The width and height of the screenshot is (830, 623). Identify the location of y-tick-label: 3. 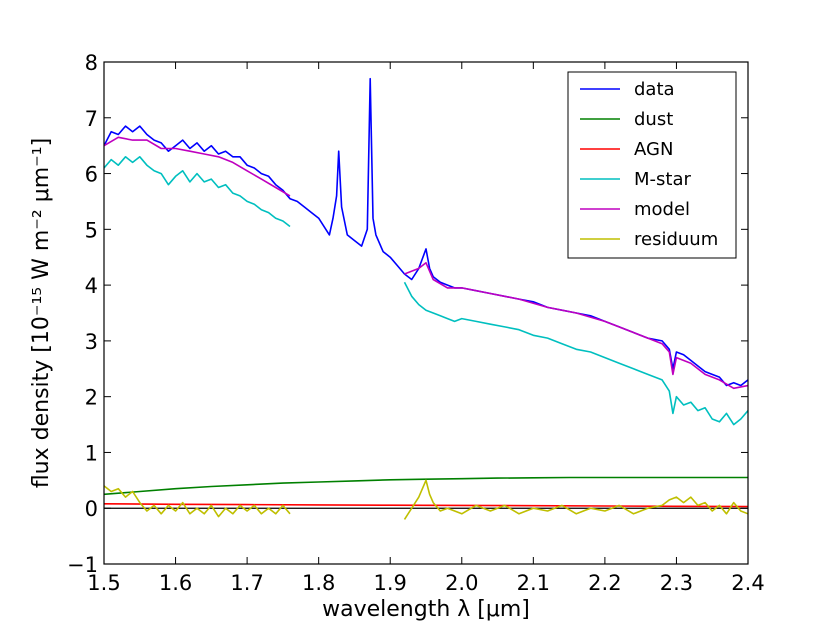
(91, 342).